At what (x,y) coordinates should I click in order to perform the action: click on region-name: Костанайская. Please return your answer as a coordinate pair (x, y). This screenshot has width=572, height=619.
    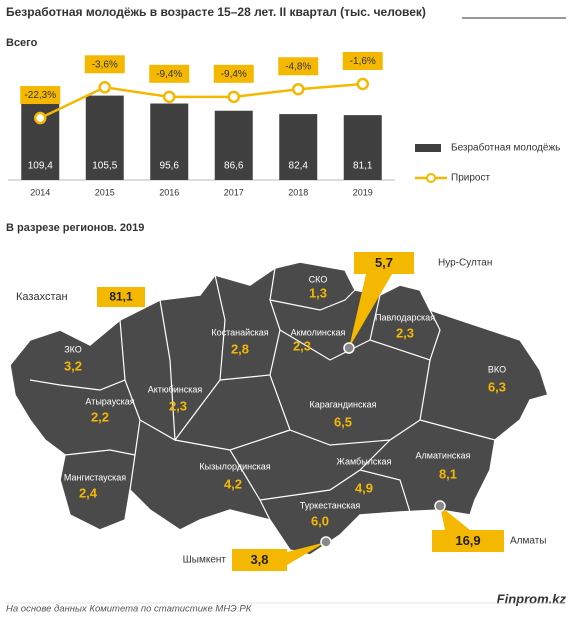
    Looking at the image, I should click on (239, 332).